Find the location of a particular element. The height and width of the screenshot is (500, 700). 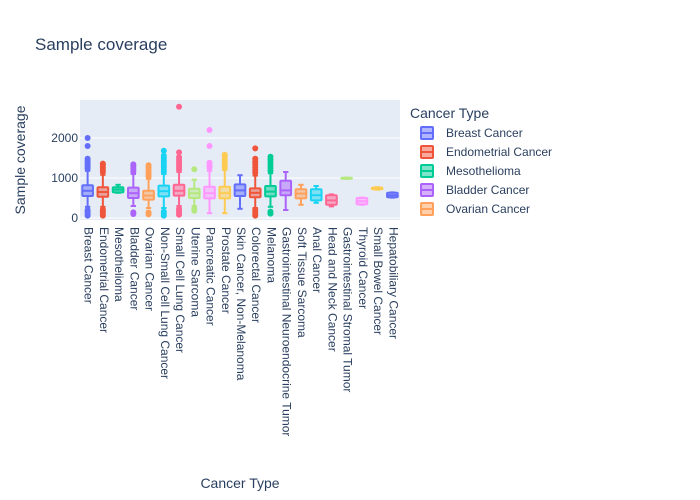

box-gastrointestinal-stromal-tumor is located at coordinates (347, 178).